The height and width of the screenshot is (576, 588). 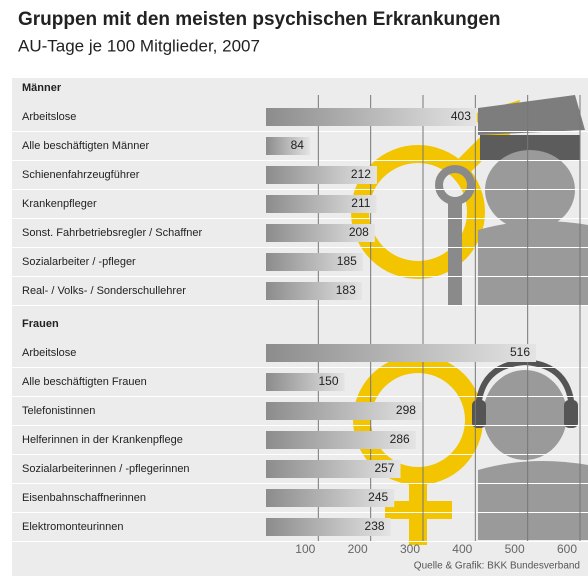 What do you see at coordinates (347, 261) in the screenshot?
I see `value-label: 185` at bounding box center [347, 261].